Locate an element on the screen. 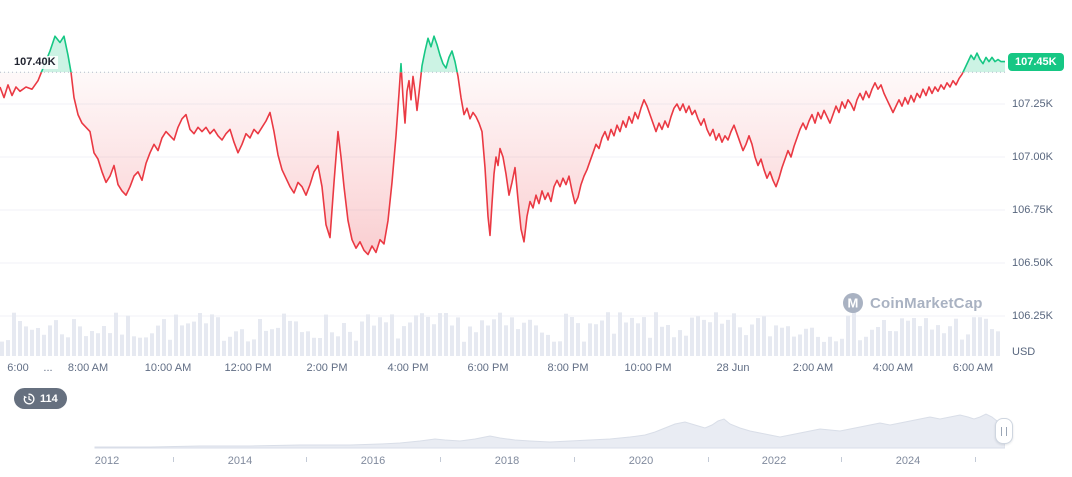 Image resolution: width=1072 pixels, height=477 pixels. x-axis-label: 4:00 AM is located at coordinates (893, 368).